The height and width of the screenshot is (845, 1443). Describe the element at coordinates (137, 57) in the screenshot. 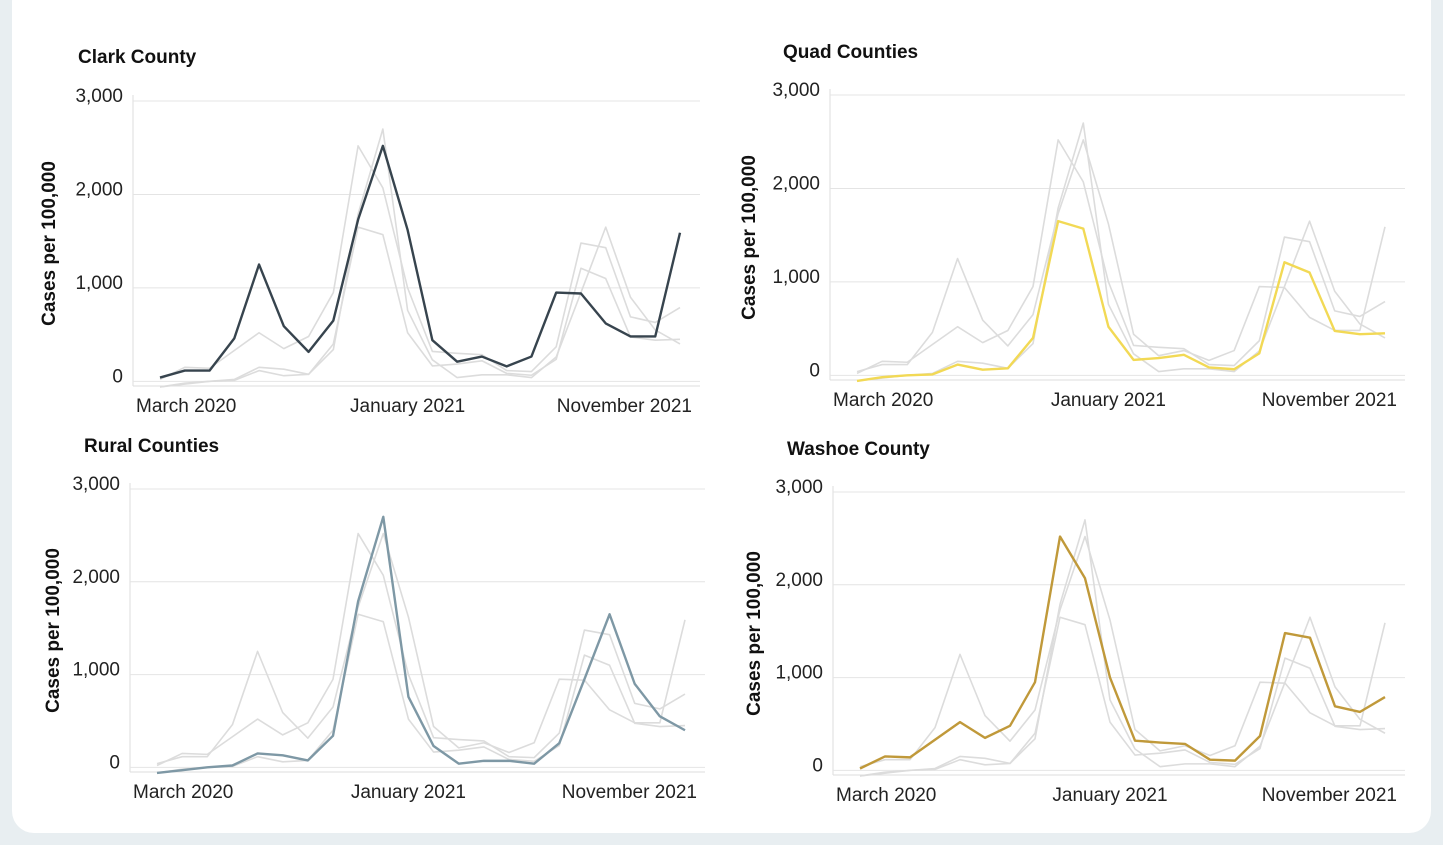

I see `panel-title: Clark County` at that location.